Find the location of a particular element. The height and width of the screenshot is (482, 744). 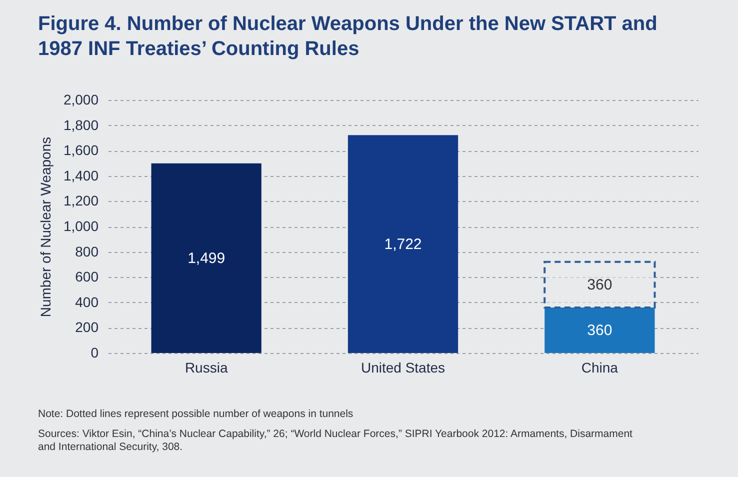

data-label: 1,499 is located at coordinates (207, 259).